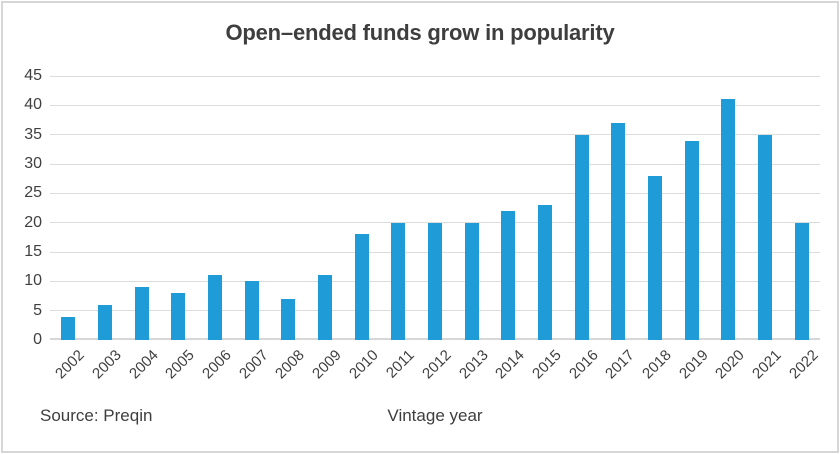 This screenshot has width=840, height=454. What do you see at coordinates (618, 231) in the screenshot?
I see `bar-2017` at bounding box center [618, 231].